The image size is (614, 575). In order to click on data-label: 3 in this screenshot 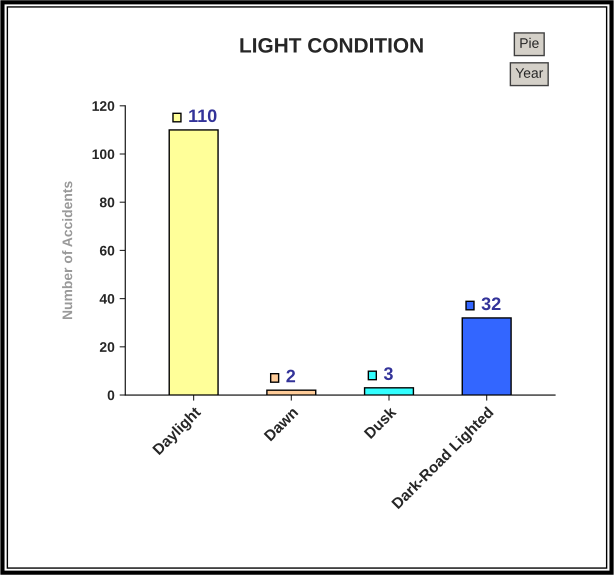, I will do `click(388, 373)`.